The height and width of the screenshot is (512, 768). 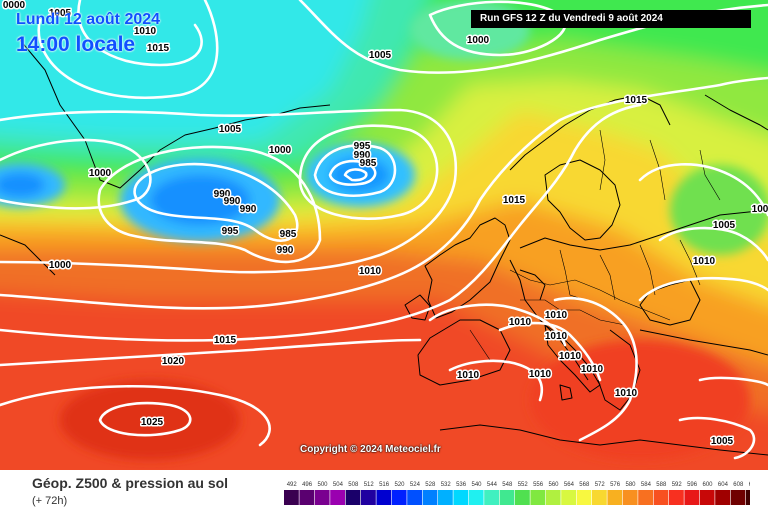 I want to click on run-info-banner: Run GFS 12 Z du Vendredi 9 août 2024, so click(x=611, y=19).